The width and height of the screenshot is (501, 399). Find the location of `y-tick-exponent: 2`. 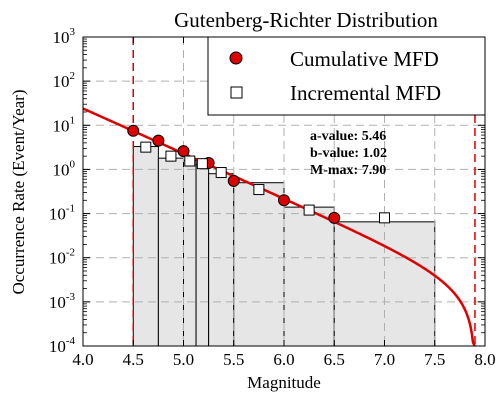

y-tick-exponent: 2 is located at coordinates (73, 76).